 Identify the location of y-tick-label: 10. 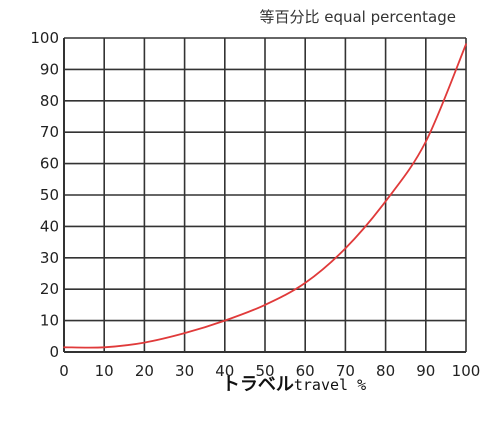
(49, 321).